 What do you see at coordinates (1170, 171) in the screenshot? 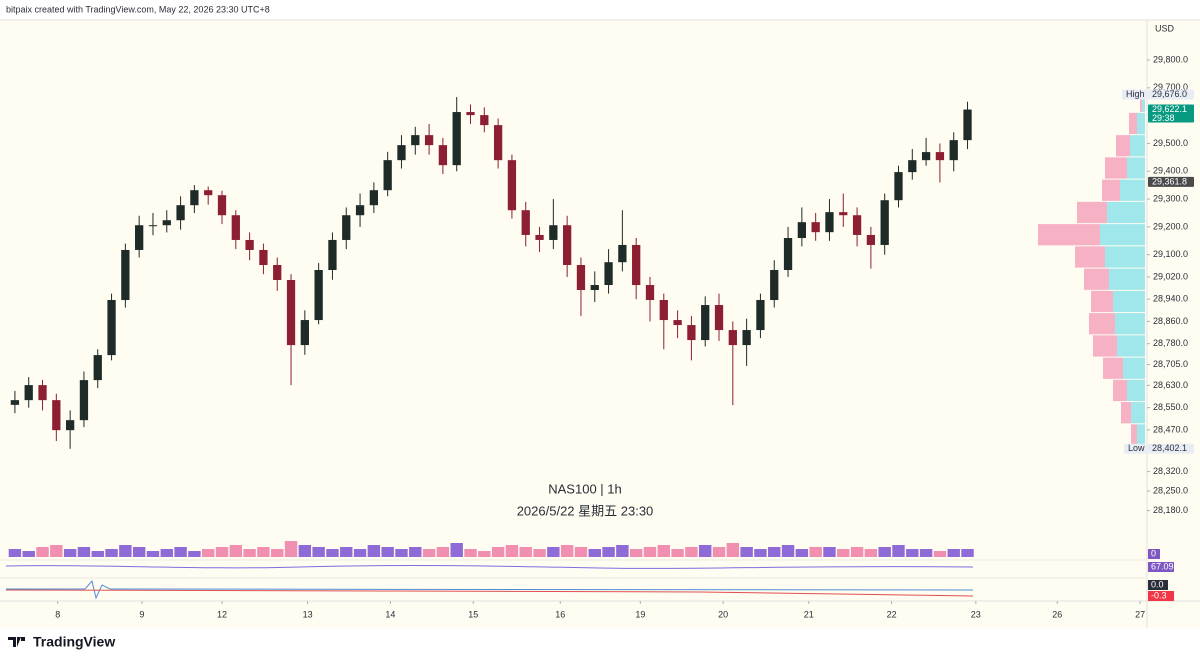
I see `y-tick-label: 29,400.0` at bounding box center [1170, 171].